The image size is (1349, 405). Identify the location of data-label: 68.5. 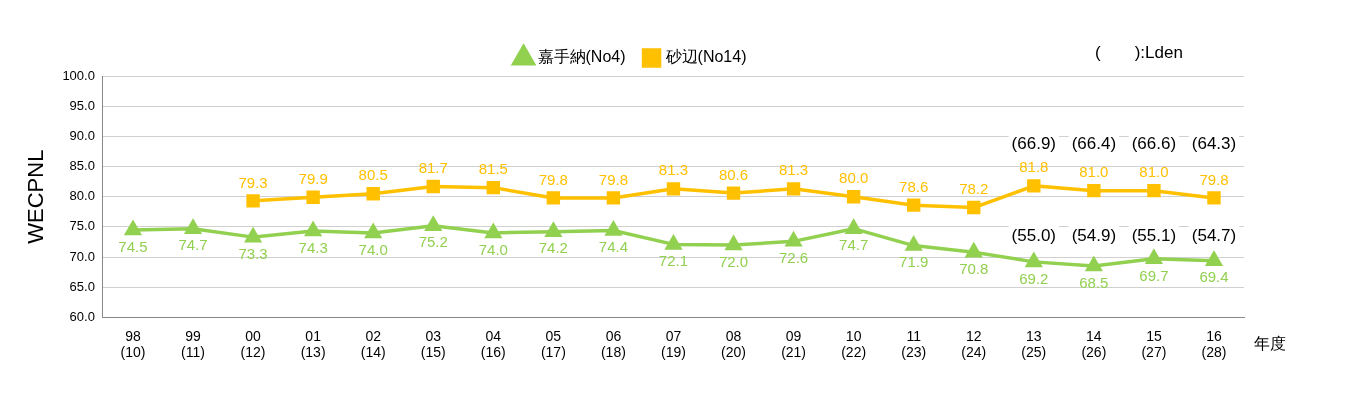
(1094, 282).